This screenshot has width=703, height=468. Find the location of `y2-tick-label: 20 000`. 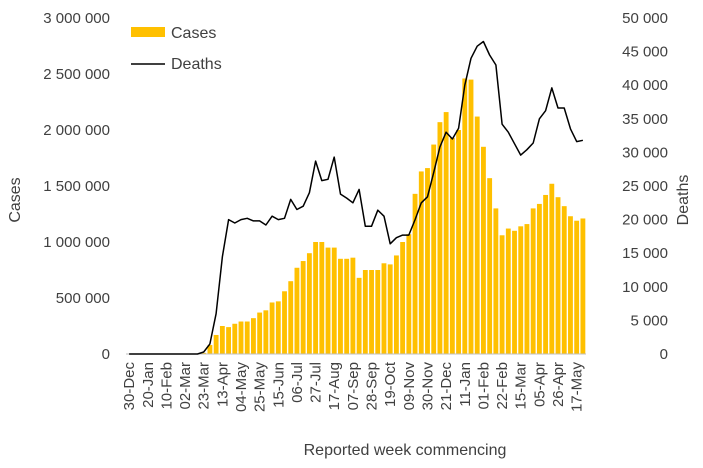

y2-tick-label: 20 000 is located at coordinates (645, 220).